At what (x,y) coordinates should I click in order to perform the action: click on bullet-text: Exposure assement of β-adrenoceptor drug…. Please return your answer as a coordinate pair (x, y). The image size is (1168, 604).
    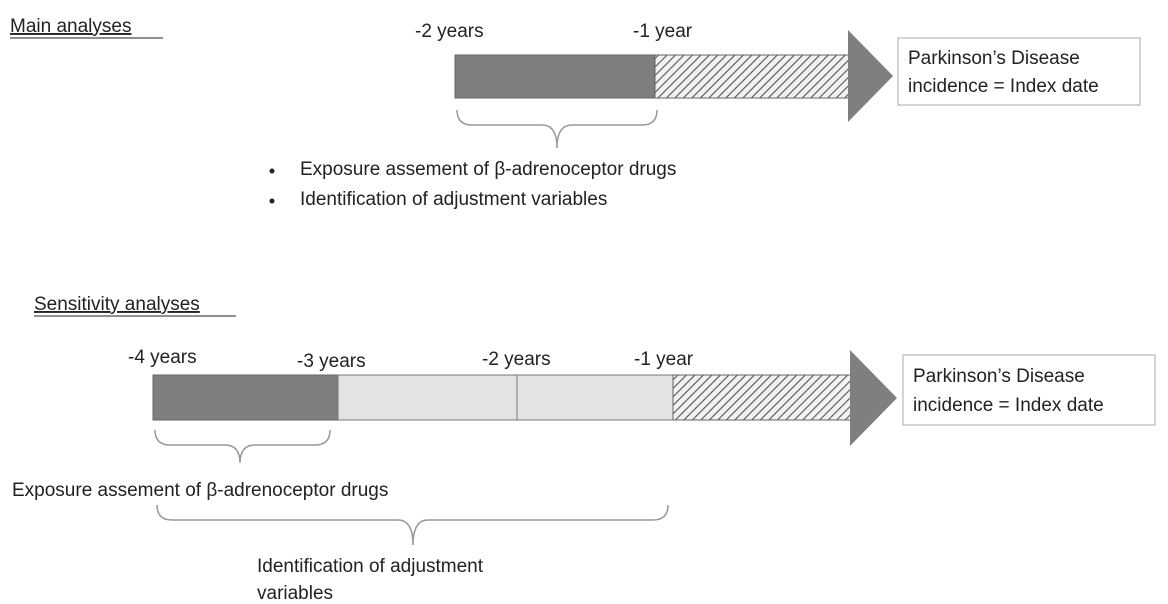
    Looking at the image, I should click on (488, 169).